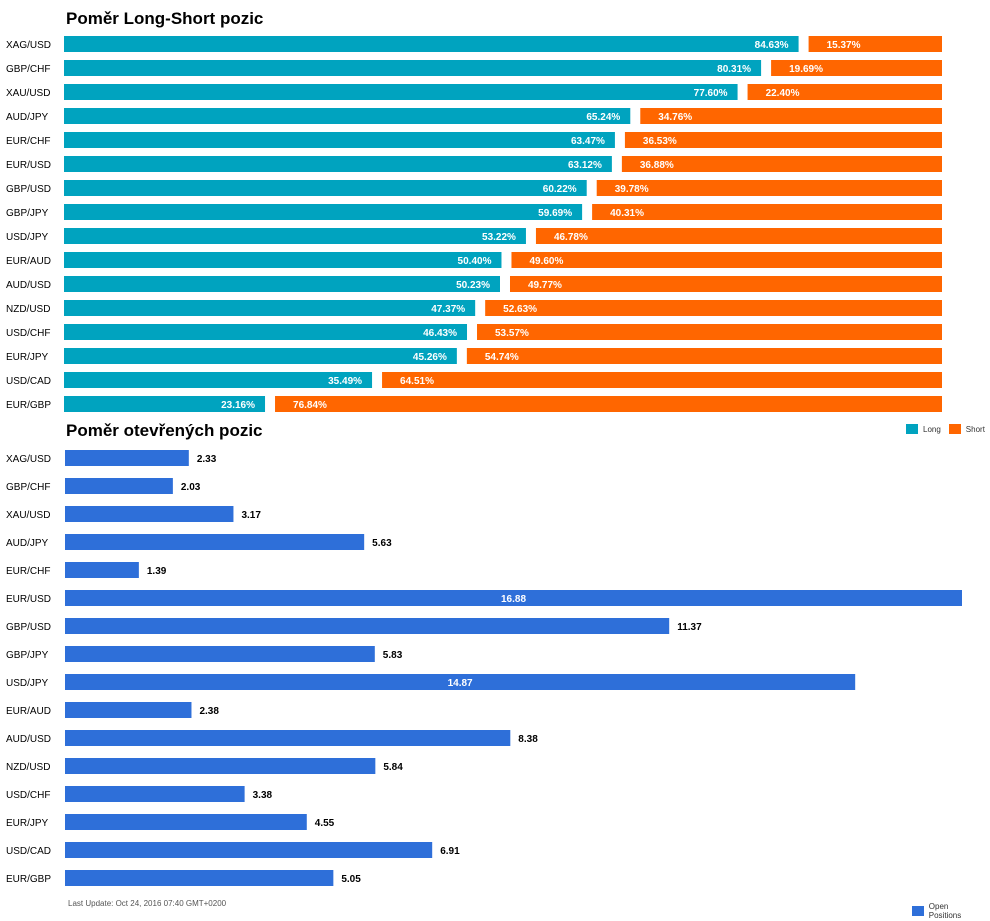  I want to click on long-short-category-label: EUR/USD, so click(28, 165).